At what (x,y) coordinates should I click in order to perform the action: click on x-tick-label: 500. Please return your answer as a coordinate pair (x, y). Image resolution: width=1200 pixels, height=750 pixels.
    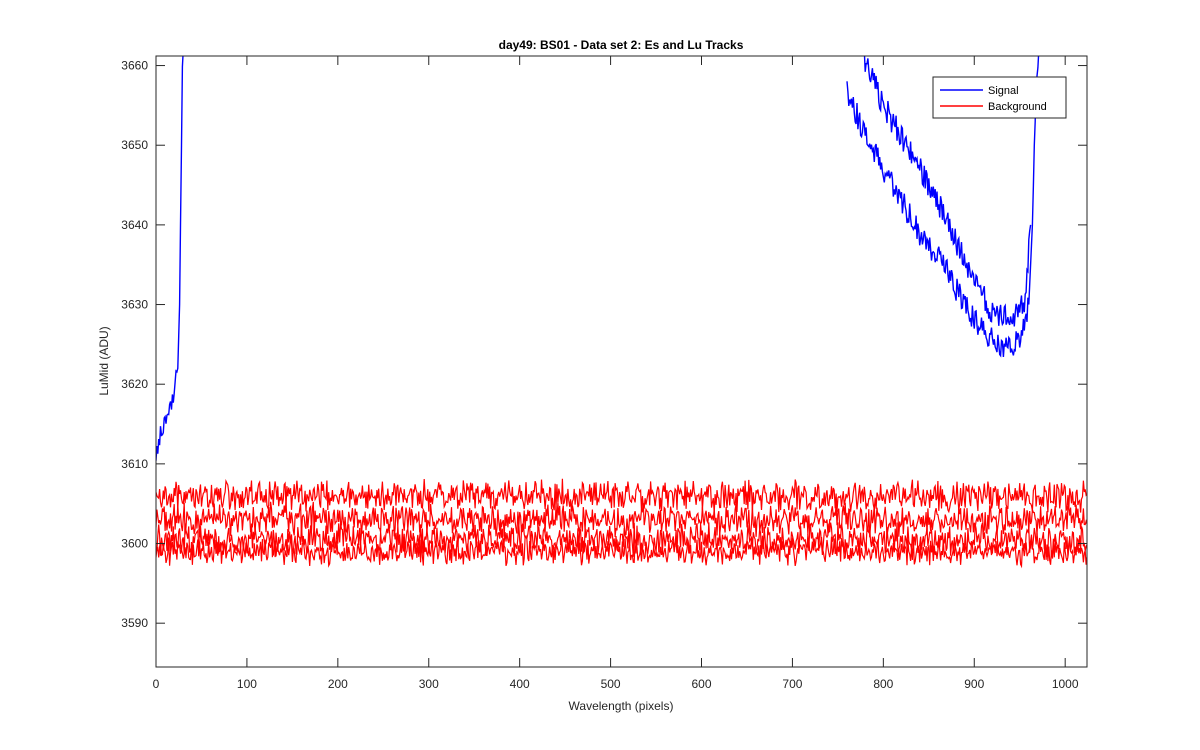
    Looking at the image, I should click on (611, 684).